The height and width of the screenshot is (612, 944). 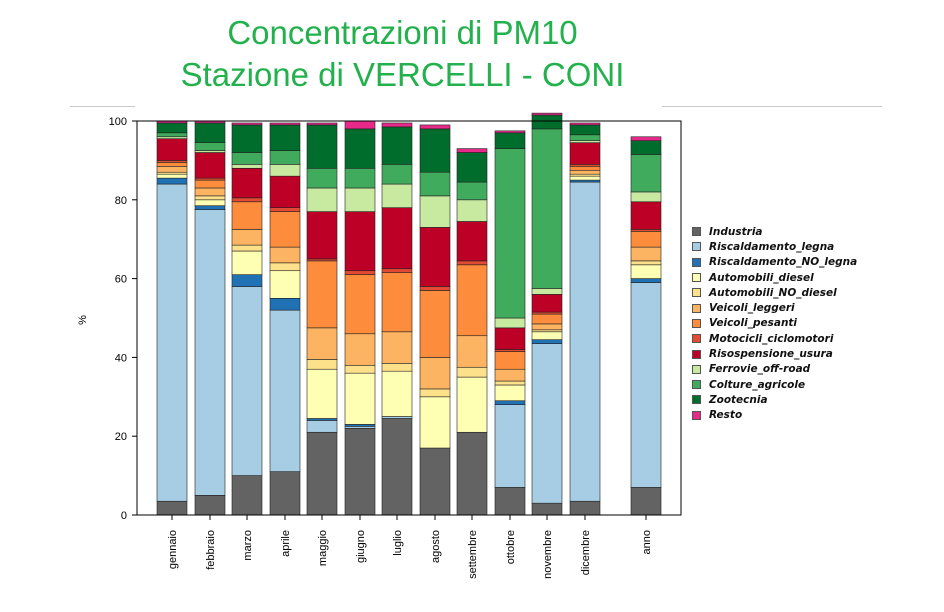 What do you see at coordinates (774, 307) in the screenshot?
I see `legend-item: Veicoli_leggeri` at bounding box center [774, 307].